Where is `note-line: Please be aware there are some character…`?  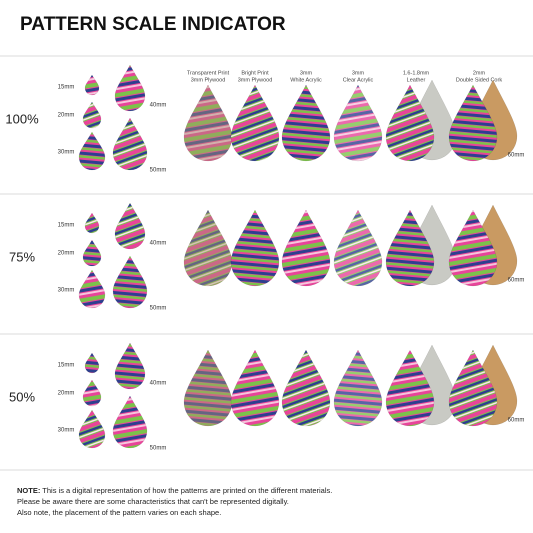 note-line: Please be aware there are some character… is located at coordinates (153, 501).